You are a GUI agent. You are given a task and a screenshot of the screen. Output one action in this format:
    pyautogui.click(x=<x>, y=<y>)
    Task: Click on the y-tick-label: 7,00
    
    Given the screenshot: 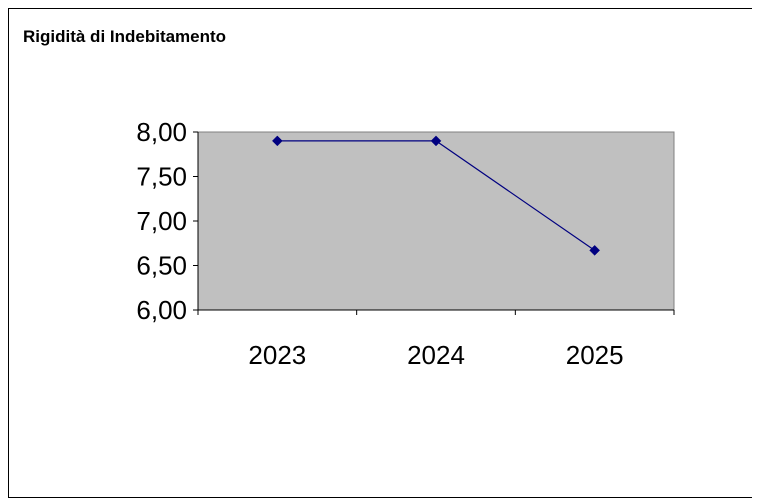 What is the action you would take?
    pyautogui.click(x=161, y=221)
    